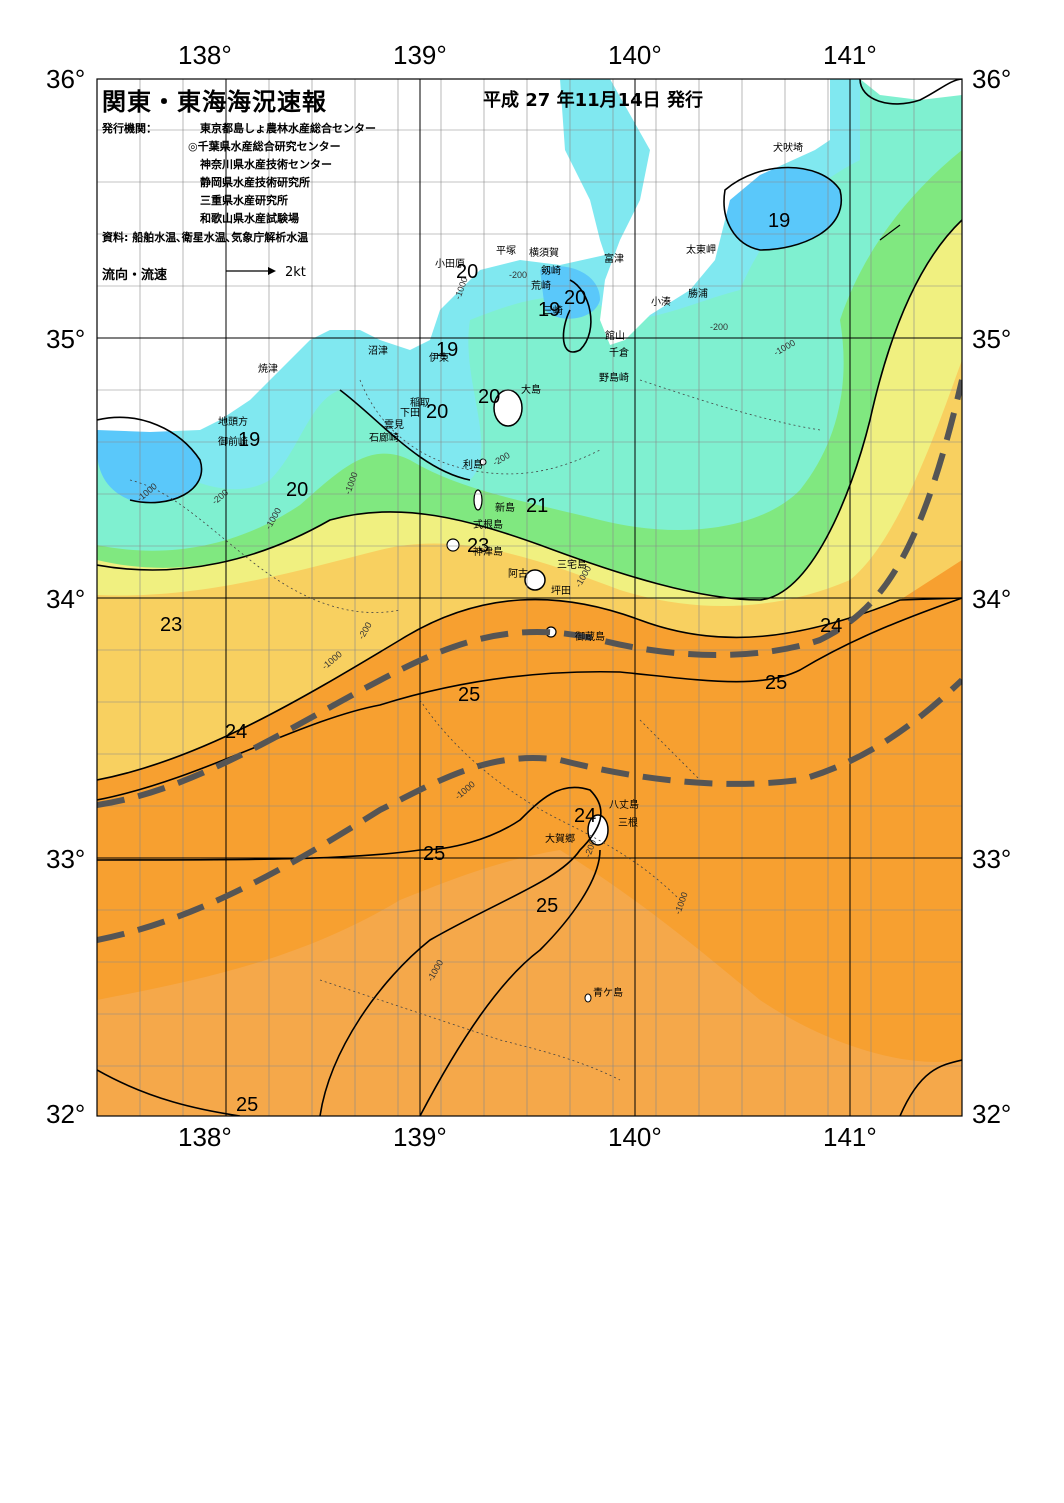 This screenshot has width=1064, height=1503. Describe the element at coordinates (420, 1137) in the screenshot. I see `lon-bottom-139: 139°` at that location.